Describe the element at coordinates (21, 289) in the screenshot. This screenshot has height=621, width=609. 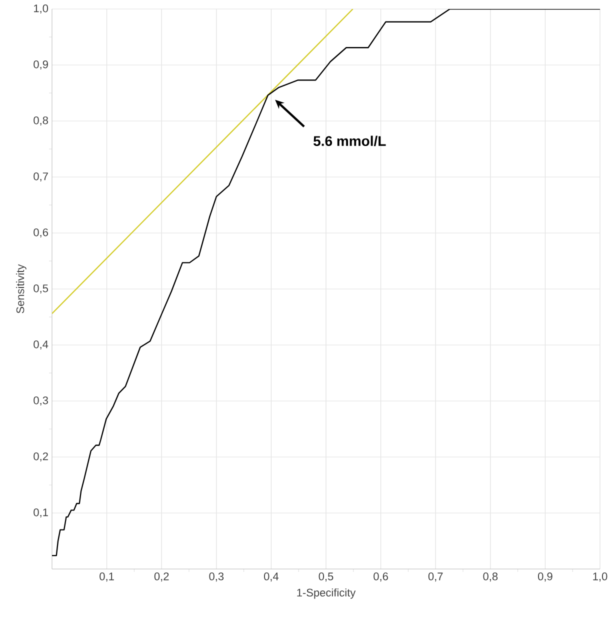
I see `y-axis-title: Sensitivity` at that location.